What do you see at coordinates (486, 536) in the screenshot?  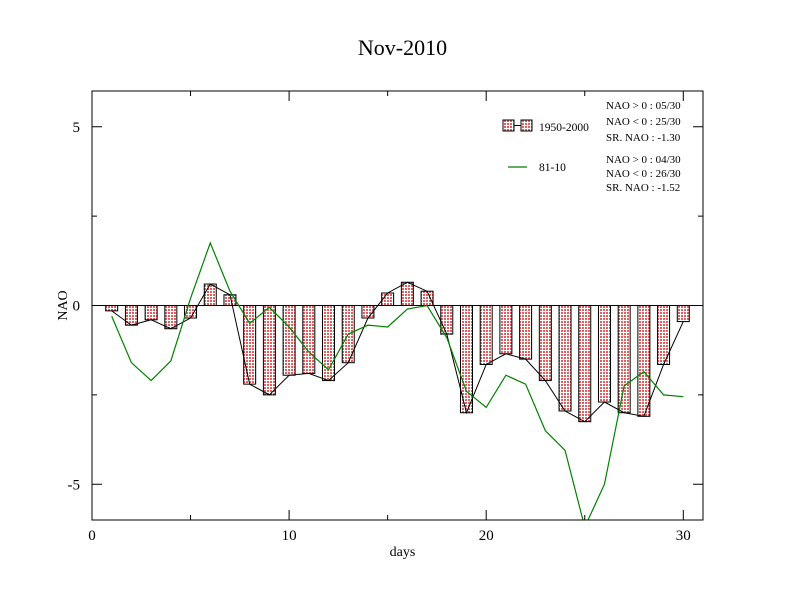 I see `x-tick-label: 20` at bounding box center [486, 536].